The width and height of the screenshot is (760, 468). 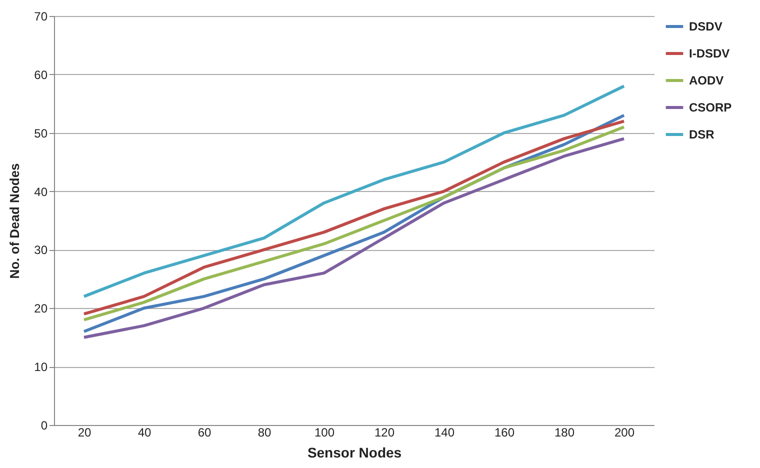 I want to click on y-tick-label: 40, so click(x=41, y=191).